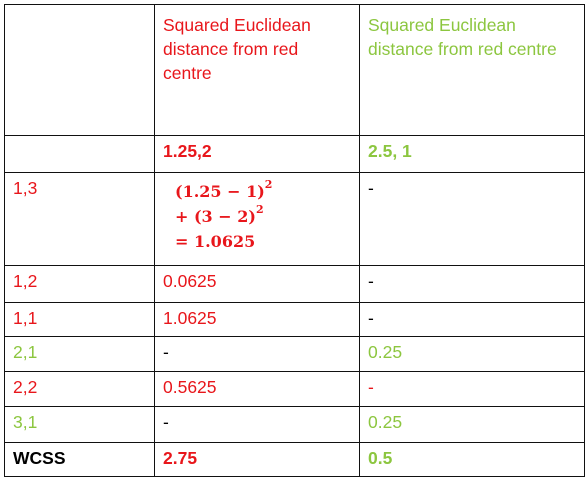  I want to click on red-wcss-value: 2.75, so click(257, 459).